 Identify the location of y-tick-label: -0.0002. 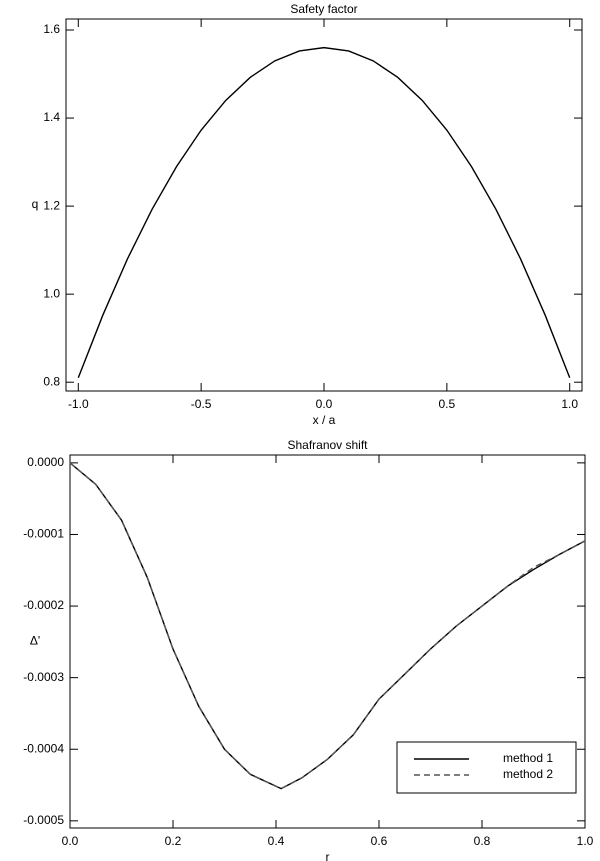
(43, 605).